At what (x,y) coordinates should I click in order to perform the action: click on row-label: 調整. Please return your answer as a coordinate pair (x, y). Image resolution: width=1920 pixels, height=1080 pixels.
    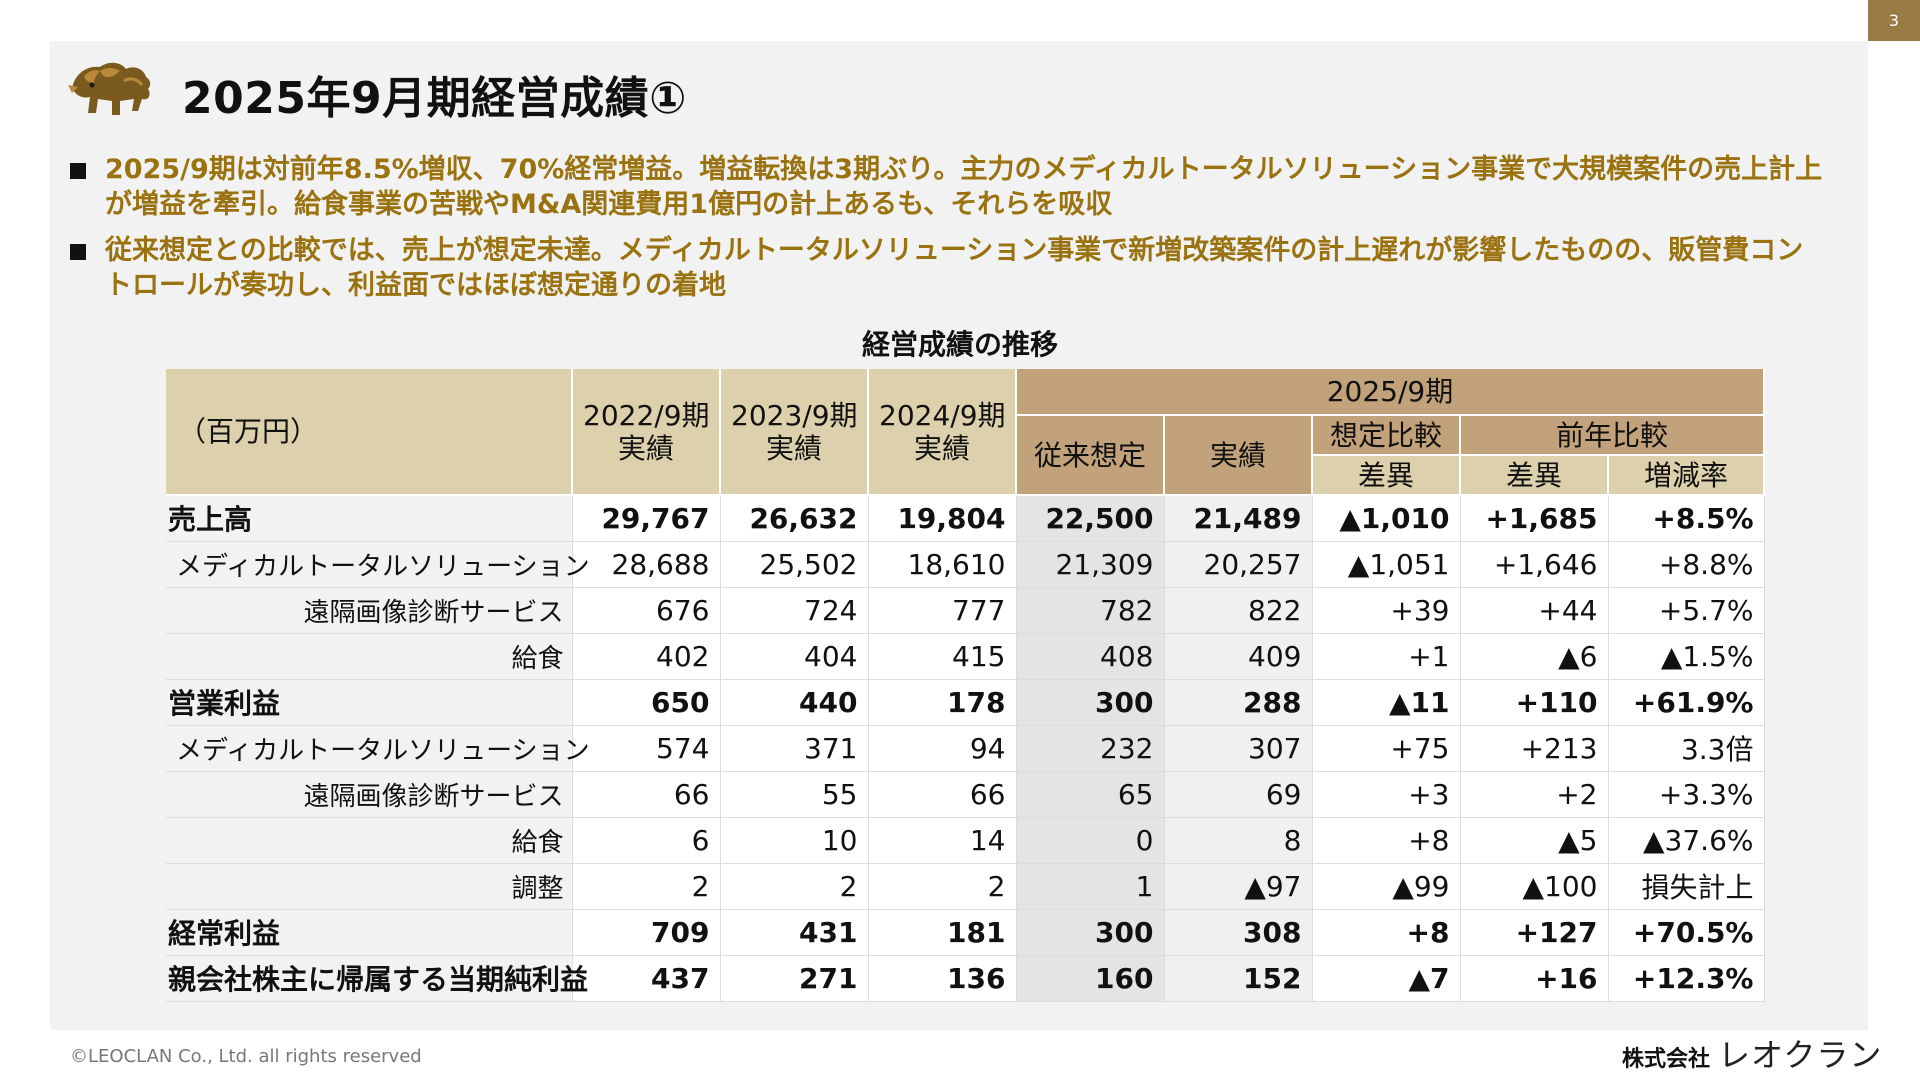
    Looking at the image, I should click on (369, 886).